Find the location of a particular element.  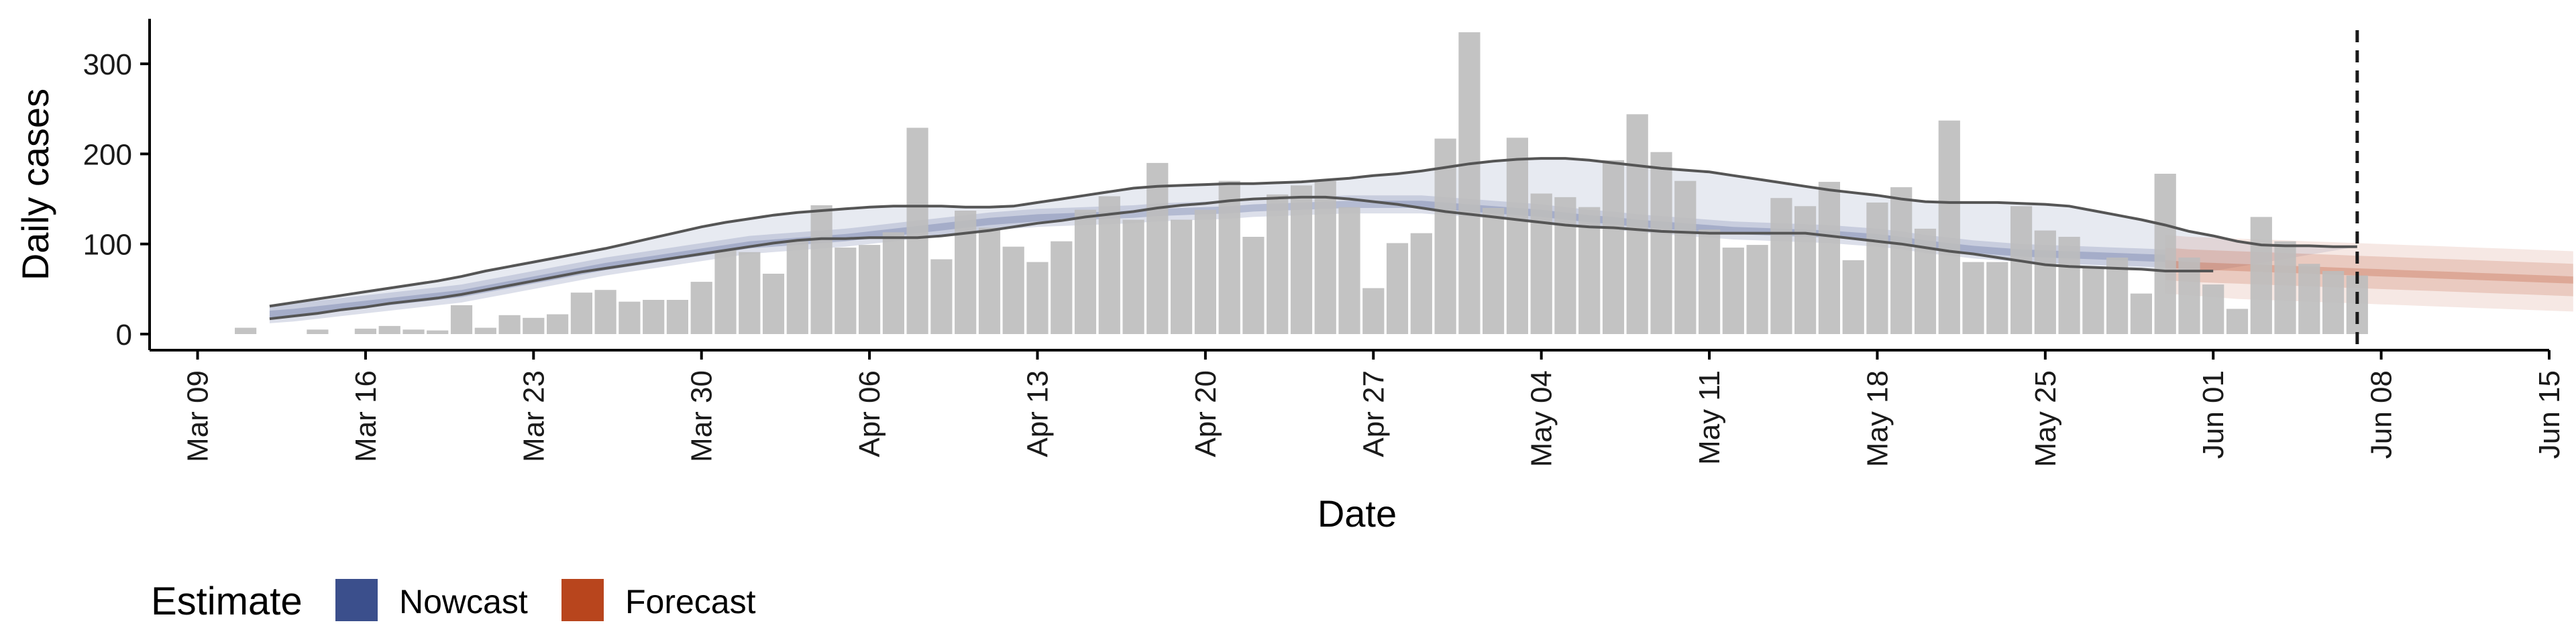

legend: Estimate Nowcast Forecast is located at coordinates (453, 601).